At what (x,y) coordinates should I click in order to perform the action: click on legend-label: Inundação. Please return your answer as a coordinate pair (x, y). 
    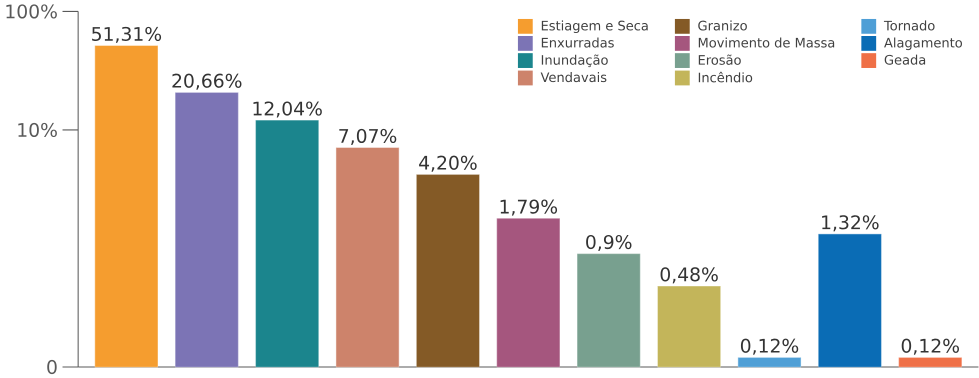
    Looking at the image, I should click on (575, 60).